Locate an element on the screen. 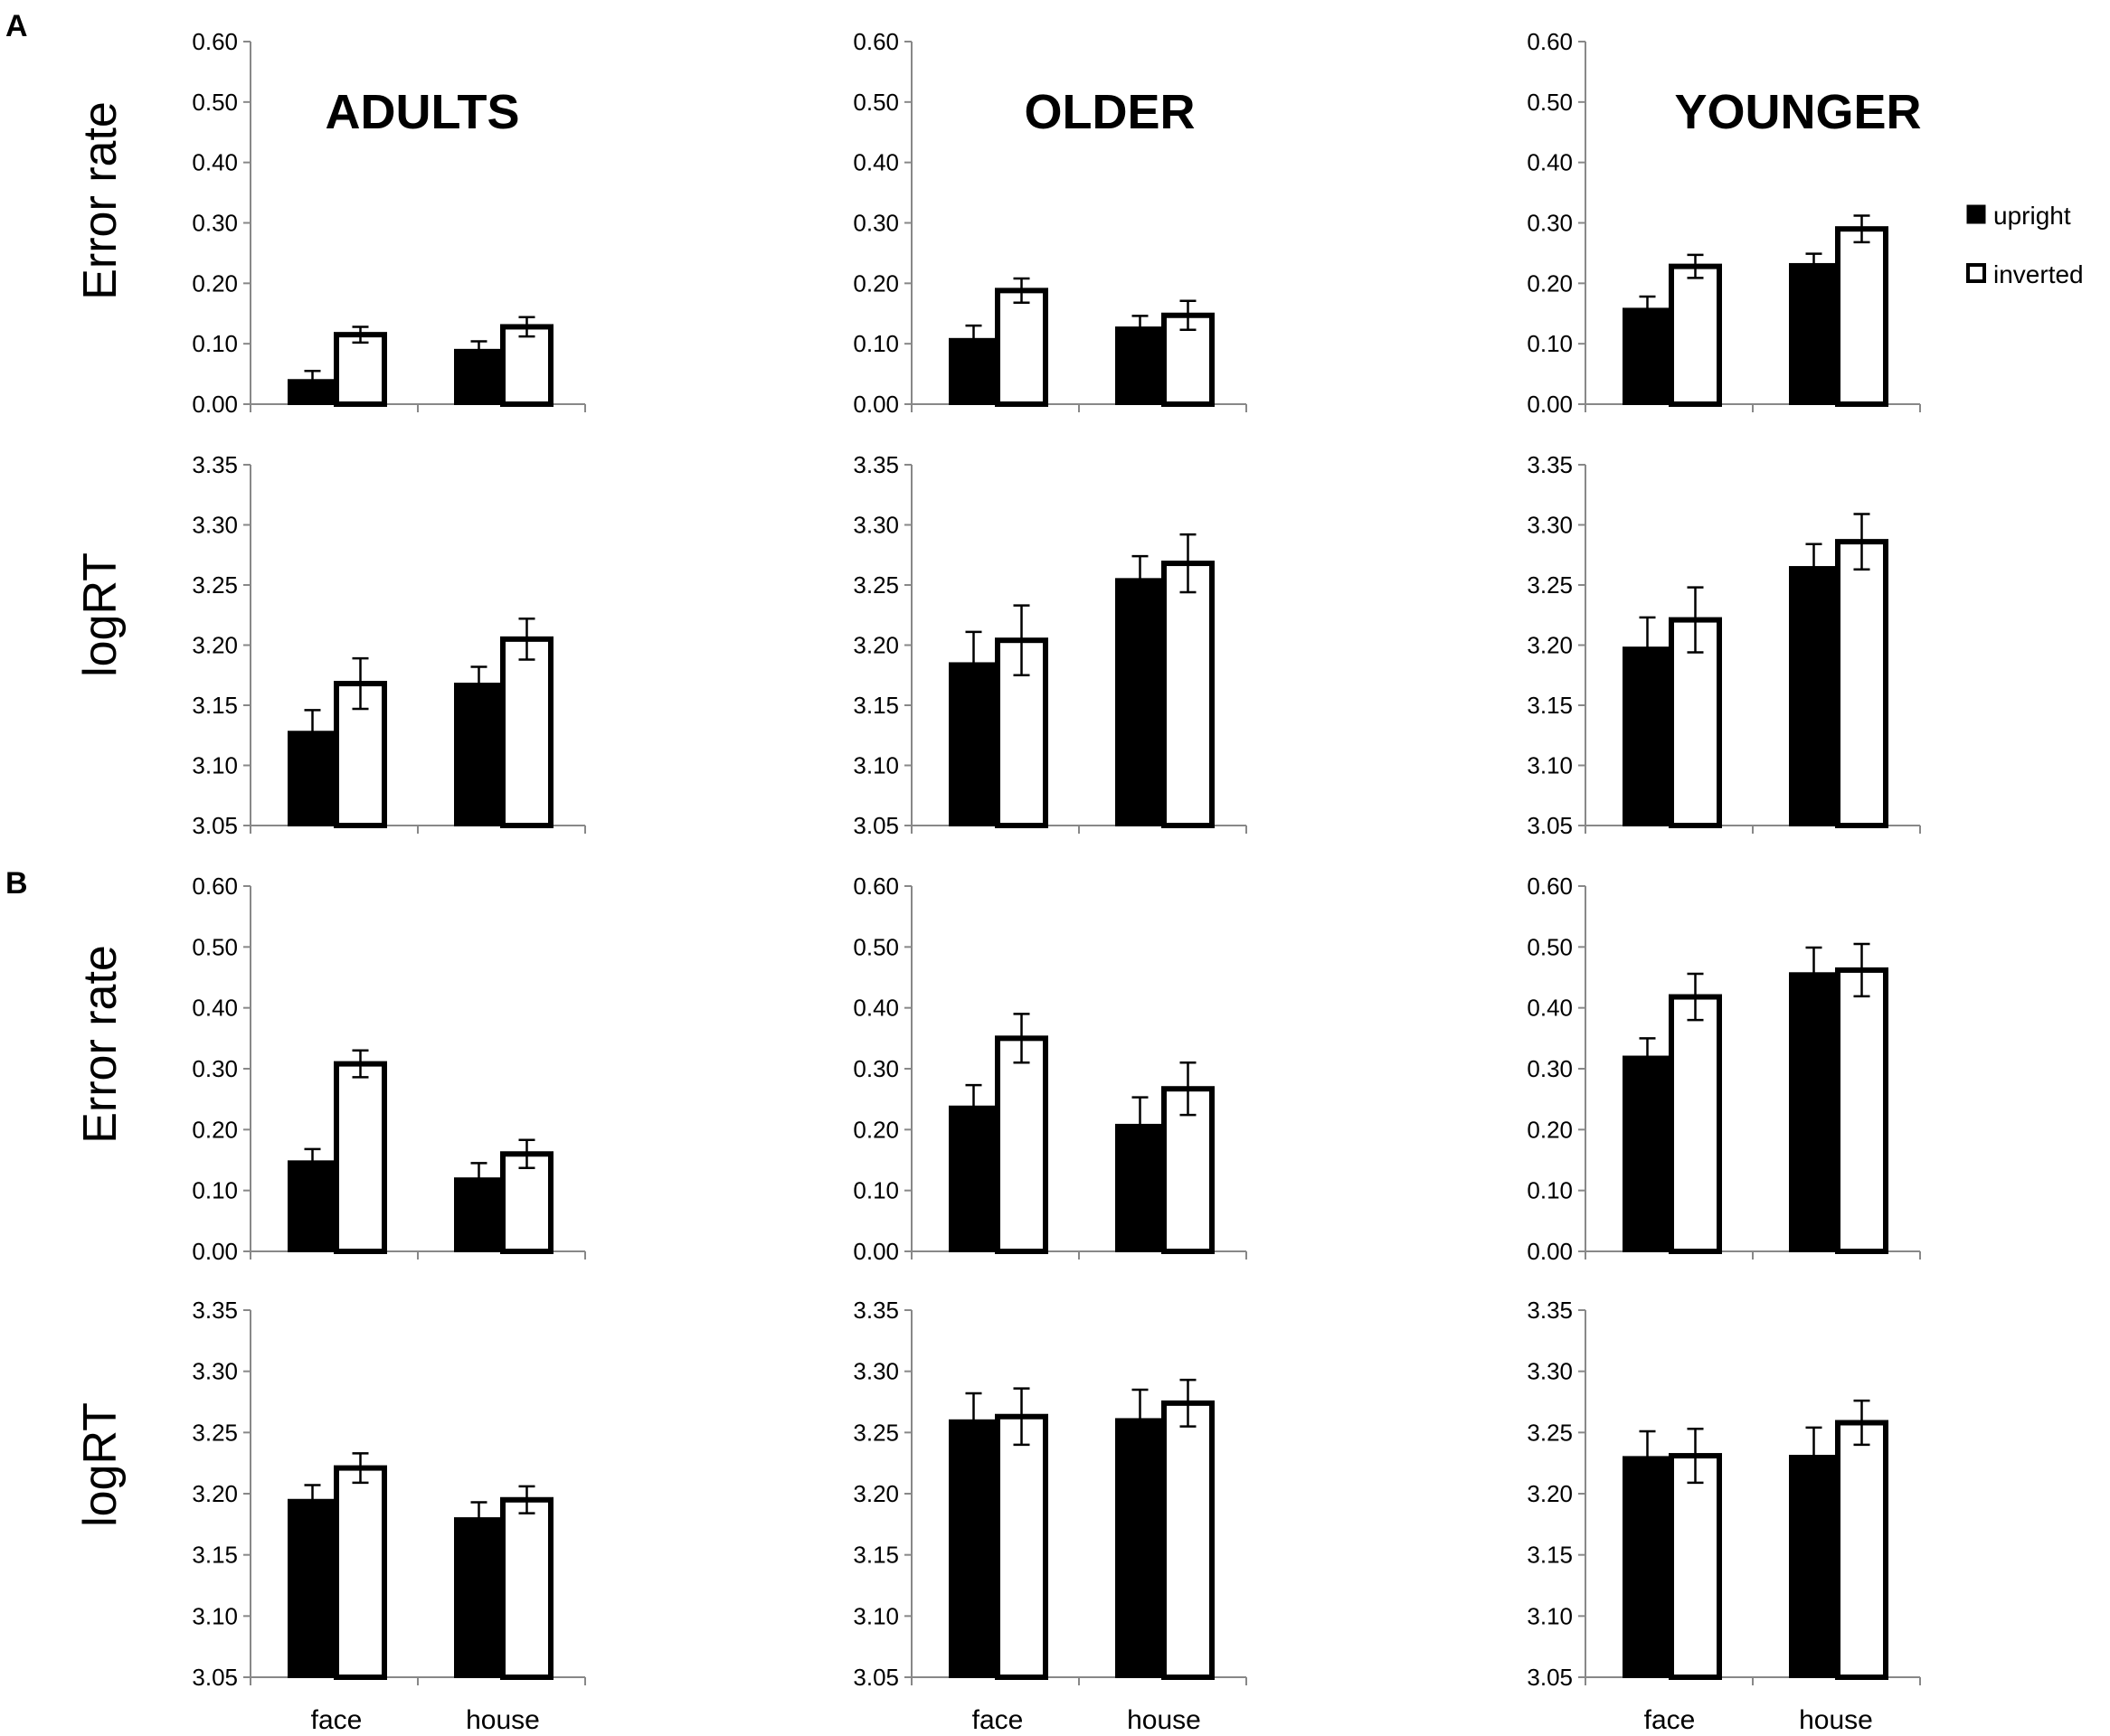 The width and height of the screenshot is (2110, 1736). group-title-adults: ADULTS is located at coordinates (423, 112).